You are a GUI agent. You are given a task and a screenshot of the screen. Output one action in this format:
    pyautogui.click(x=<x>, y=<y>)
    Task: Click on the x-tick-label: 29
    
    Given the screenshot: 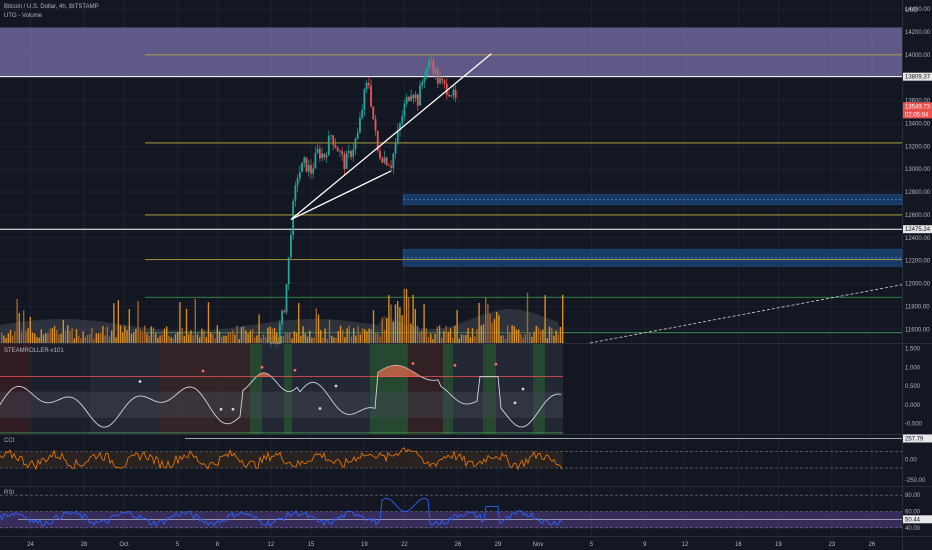 What is the action you would take?
    pyautogui.click(x=498, y=545)
    